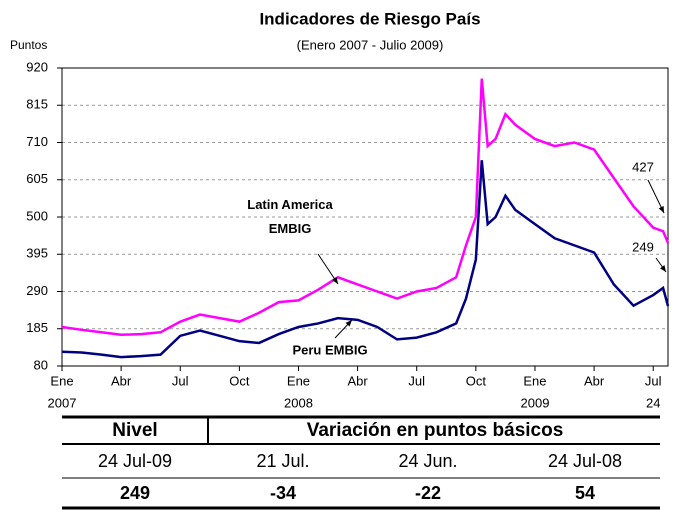  What do you see at coordinates (369, 18) in the screenshot?
I see `chart-title: Indicadores de Riesgo País` at bounding box center [369, 18].